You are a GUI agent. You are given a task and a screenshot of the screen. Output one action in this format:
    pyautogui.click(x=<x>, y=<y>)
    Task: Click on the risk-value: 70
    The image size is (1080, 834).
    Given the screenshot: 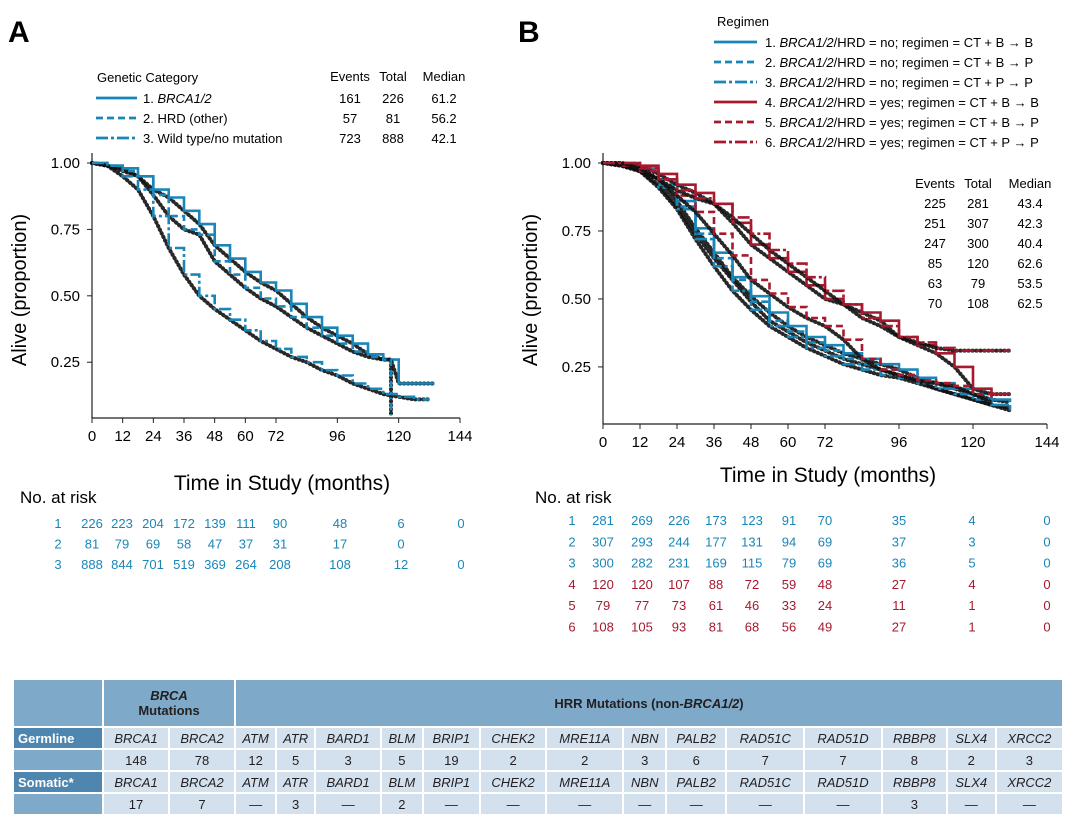 What is the action you would take?
    pyautogui.click(x=825, y=520)
    